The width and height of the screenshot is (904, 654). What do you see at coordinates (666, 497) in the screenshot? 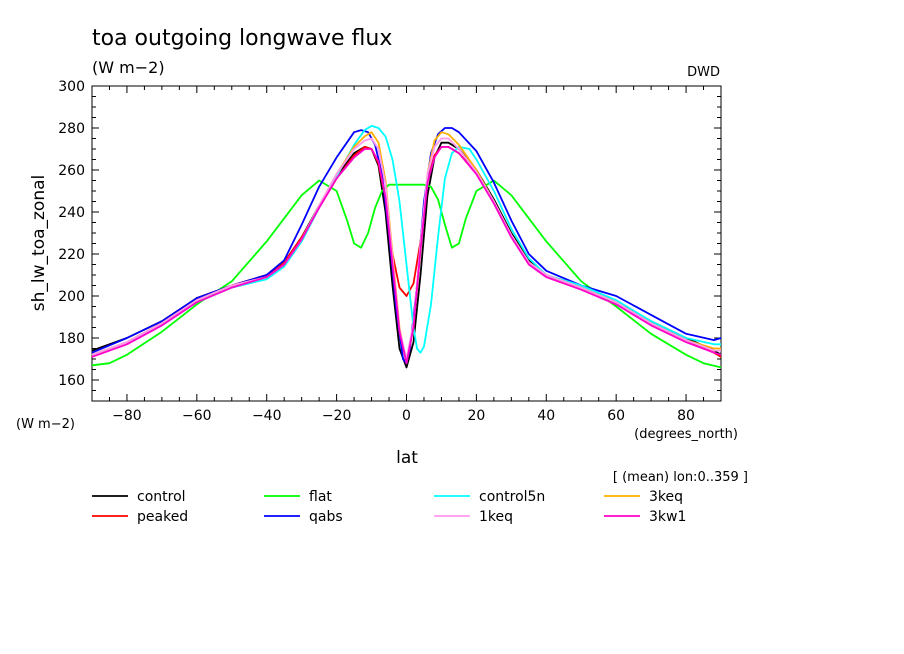
I see `legend-label: 3keq` at bounding box center [666, 497].